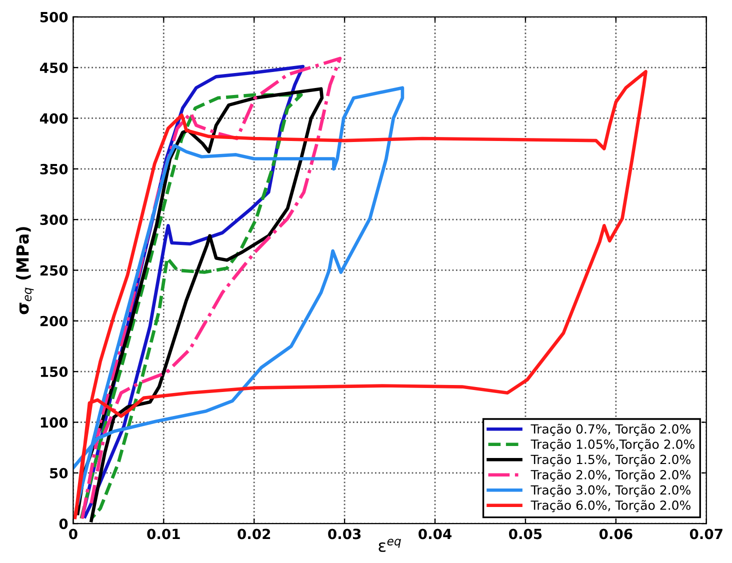  What do you see at coordinates (612, 445) in the screenshot?
I see `legend-label: Tração 1.05%,Torção 2.0%` at bounding box center [612, 445].